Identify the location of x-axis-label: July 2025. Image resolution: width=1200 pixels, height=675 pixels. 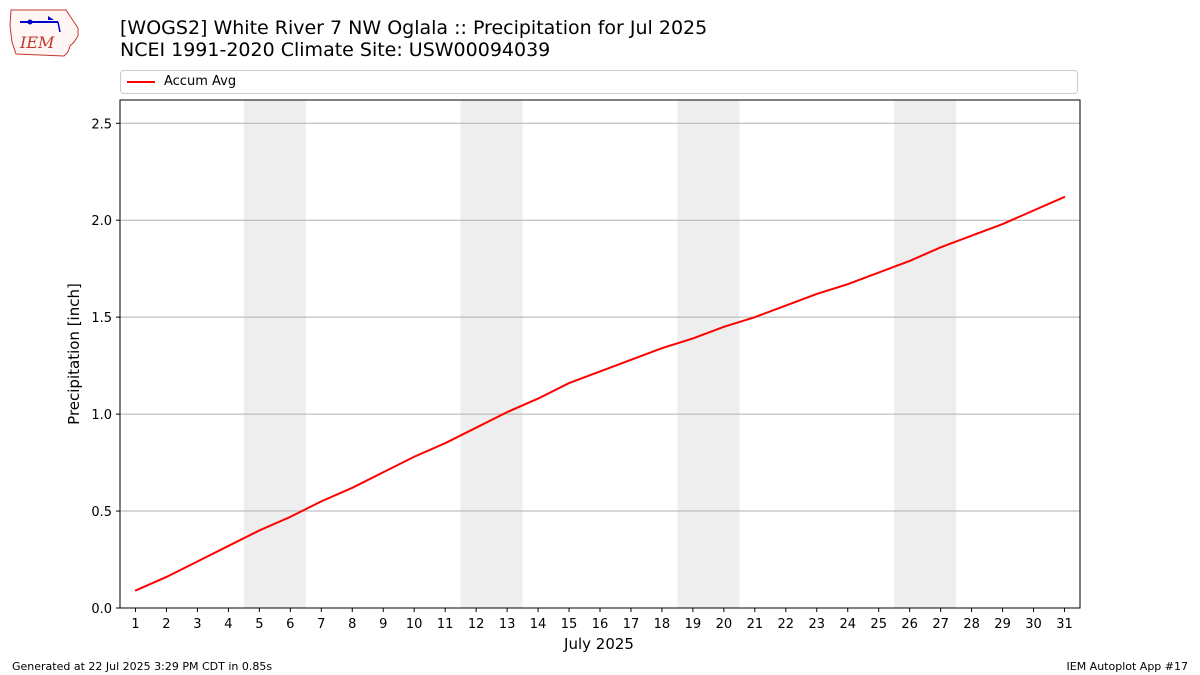
(598, 644).